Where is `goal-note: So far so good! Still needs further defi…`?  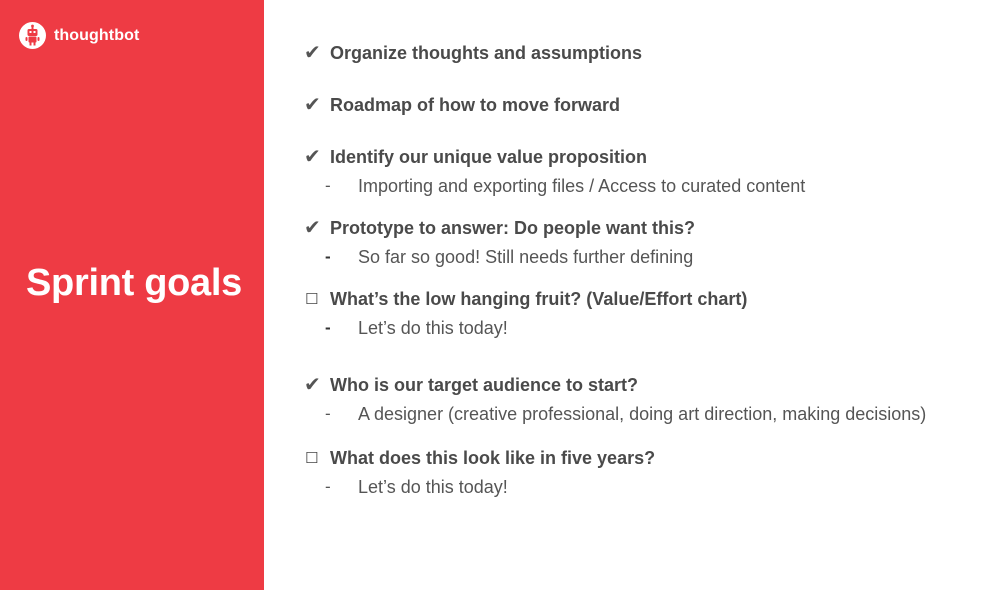
goal-note: So far so good! Still needs further defi… is located at coordinates (526, 256).